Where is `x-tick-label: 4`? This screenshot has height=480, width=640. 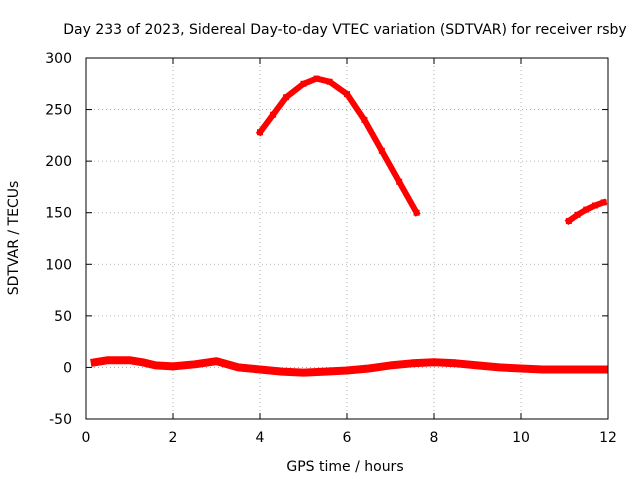
x-tick-label: 4 is located at coordinates (260, 438).